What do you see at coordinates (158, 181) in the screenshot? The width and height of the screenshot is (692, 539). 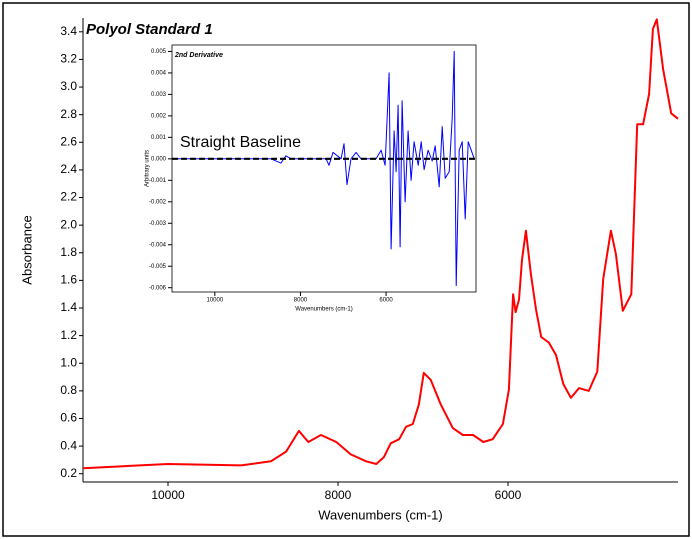 I see `y-tick-label: -0.001` at bounding box center [158, 181].